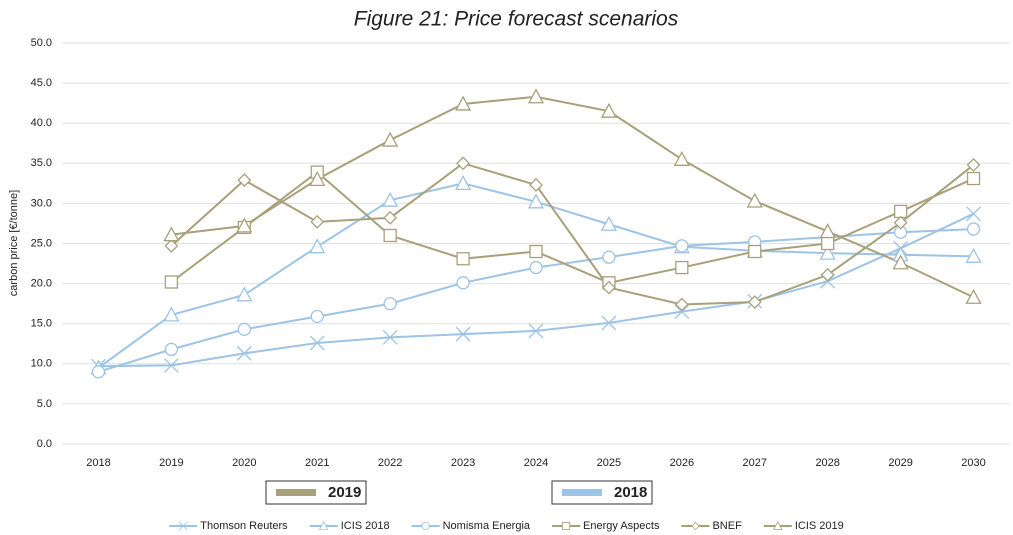 The image size is (1013, 535). I want to click on x-tick-label: 2025, so click(609, 463).